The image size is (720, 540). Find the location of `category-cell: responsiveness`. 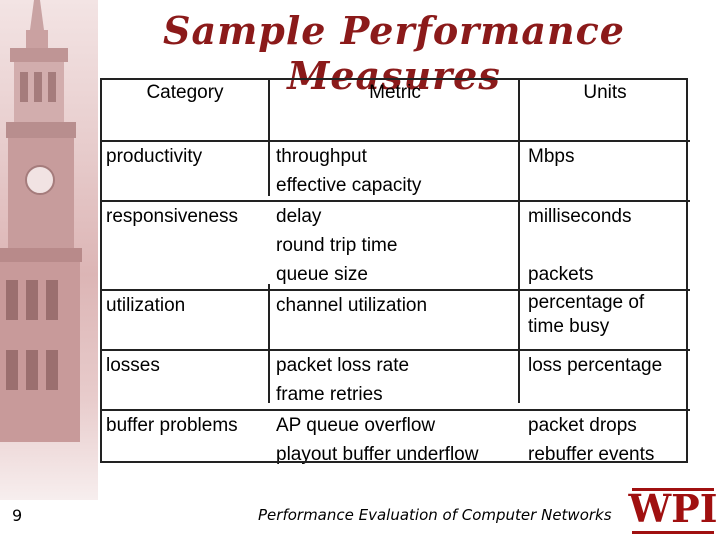

category-cell: responsiveness is located at coordinates (185, 245).